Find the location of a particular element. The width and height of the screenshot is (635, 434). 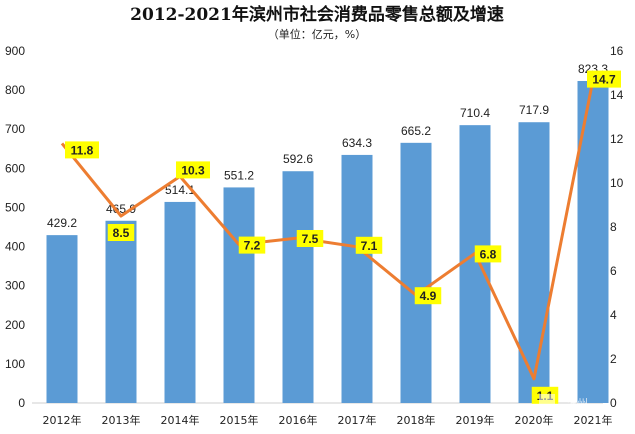

category-label: 2017年 is located at coordinates (357, 420).